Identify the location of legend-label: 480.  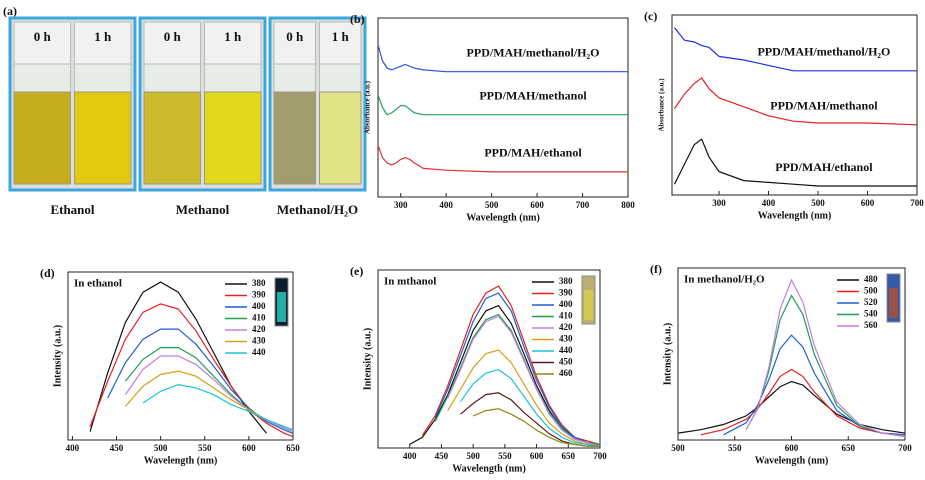
(871, 279).